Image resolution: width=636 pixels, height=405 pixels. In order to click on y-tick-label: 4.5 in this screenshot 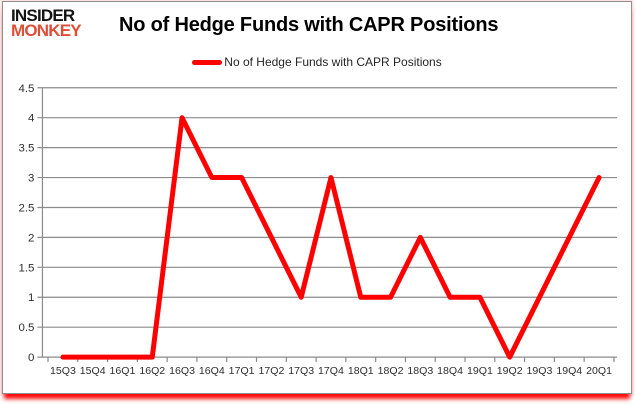, I will do `click(26, 89)`.